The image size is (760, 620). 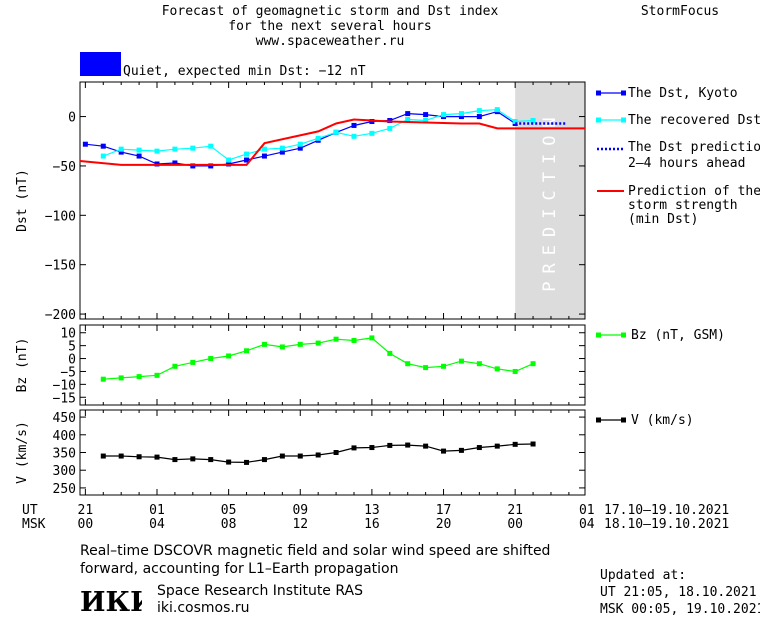 I want to click on y-tick-label: −5, so click(x=68, y=372).